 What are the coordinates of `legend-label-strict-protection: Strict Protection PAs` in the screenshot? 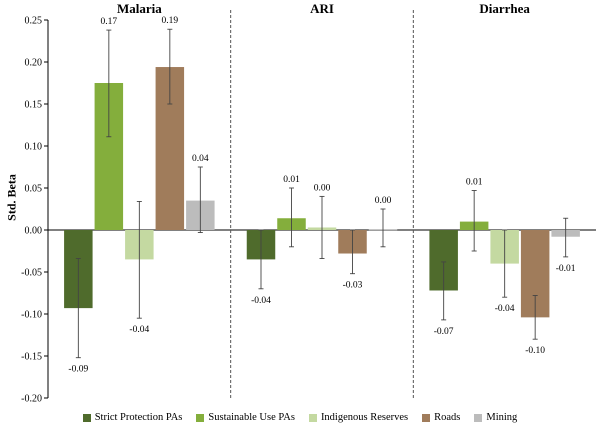 It's located at (138, 417).